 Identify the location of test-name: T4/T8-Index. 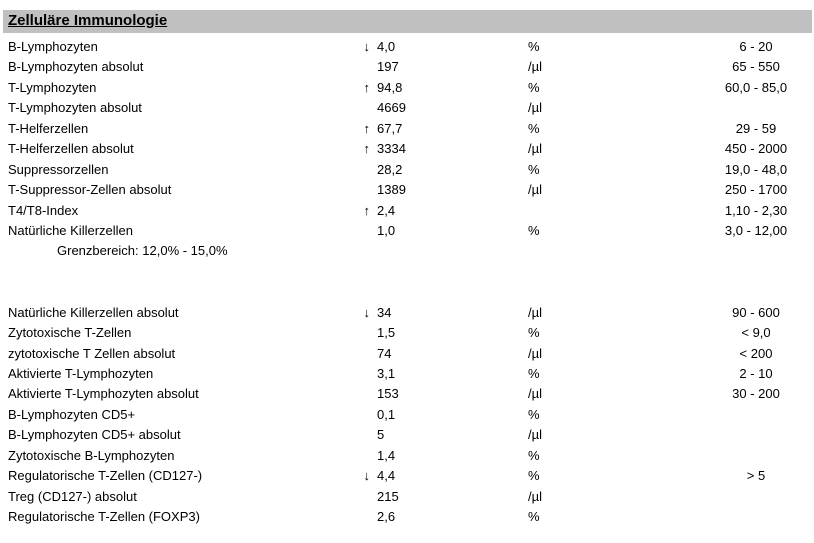
(43, 210).